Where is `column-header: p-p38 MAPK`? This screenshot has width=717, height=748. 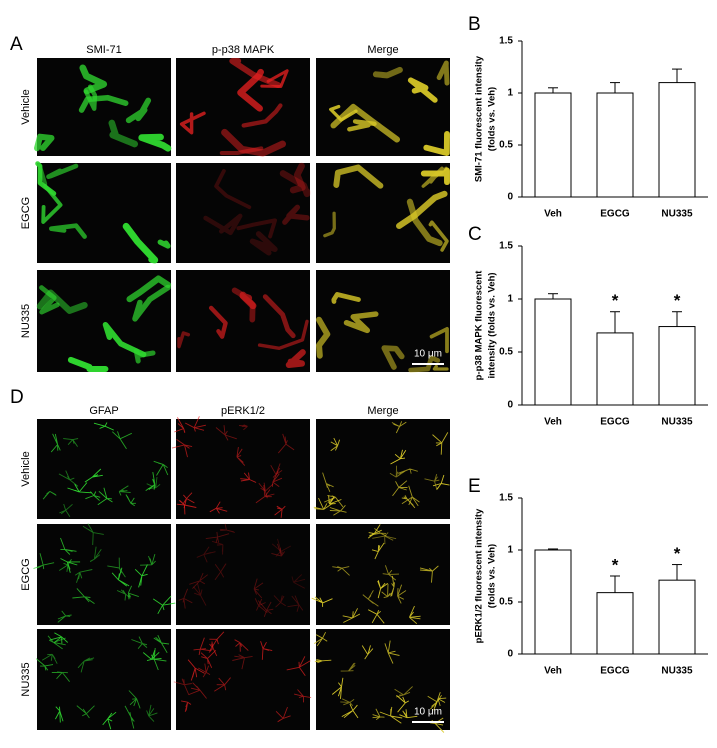 column-header: p-p38 MAPK is located at coordinates (243, 50).